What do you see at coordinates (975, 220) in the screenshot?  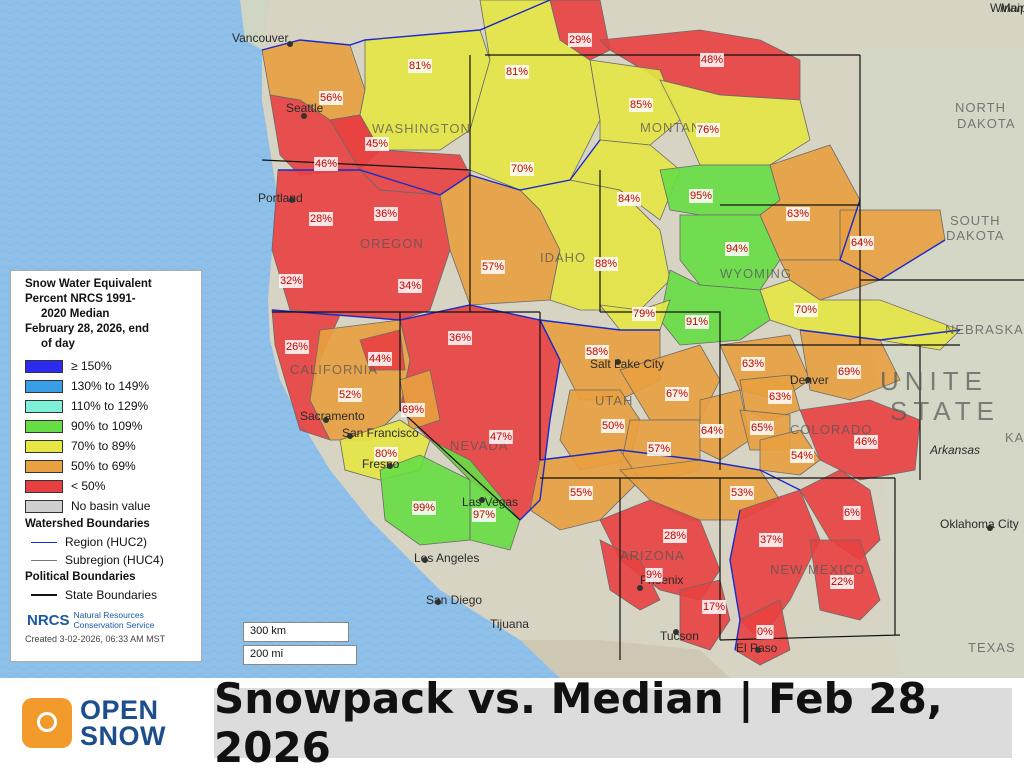 I see `svg-text: SOUTH` at bounding box center [975, 220].